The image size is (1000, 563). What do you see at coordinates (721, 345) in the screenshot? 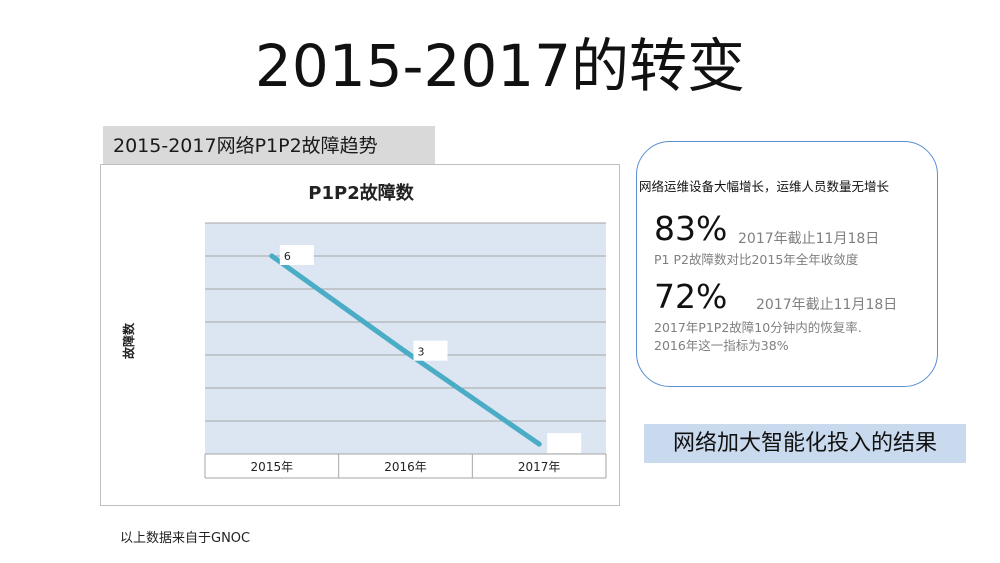
I see `stat2-description-line2: 2016年这一指标为38%` at bounding box center [721, 345].